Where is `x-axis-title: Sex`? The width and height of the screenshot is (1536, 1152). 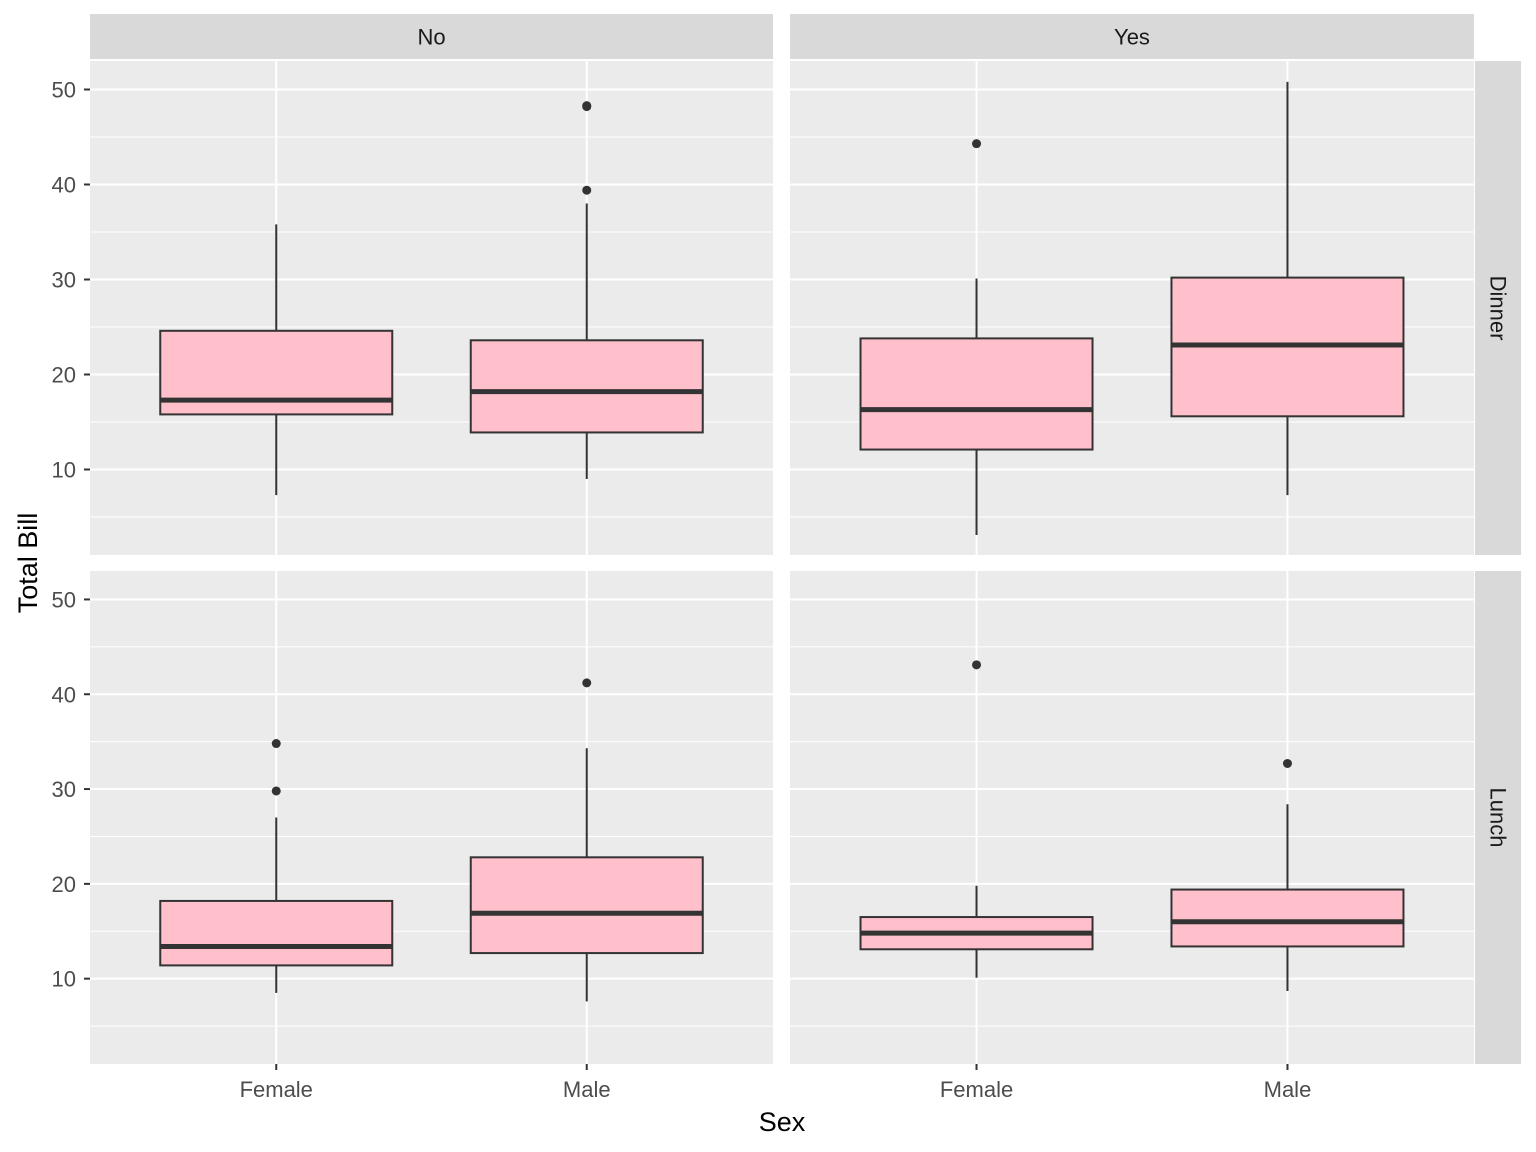 x-axis-title: Sex is located at coordinates (782, 1122).